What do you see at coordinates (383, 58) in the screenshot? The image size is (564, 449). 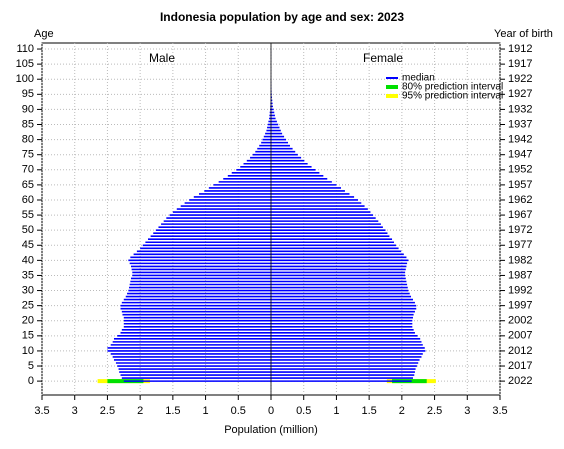 I see `series-label: Female` at bounding box center [383, 58].